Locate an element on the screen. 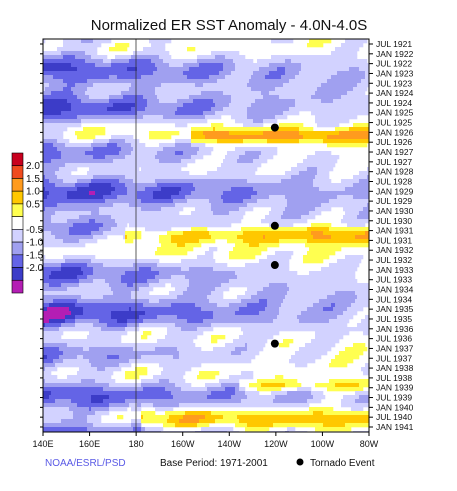 Image resolution: width=457 pixels, height=491 pixels. y-tick-label: JAN 1930 is located at coordinates (395, 211).